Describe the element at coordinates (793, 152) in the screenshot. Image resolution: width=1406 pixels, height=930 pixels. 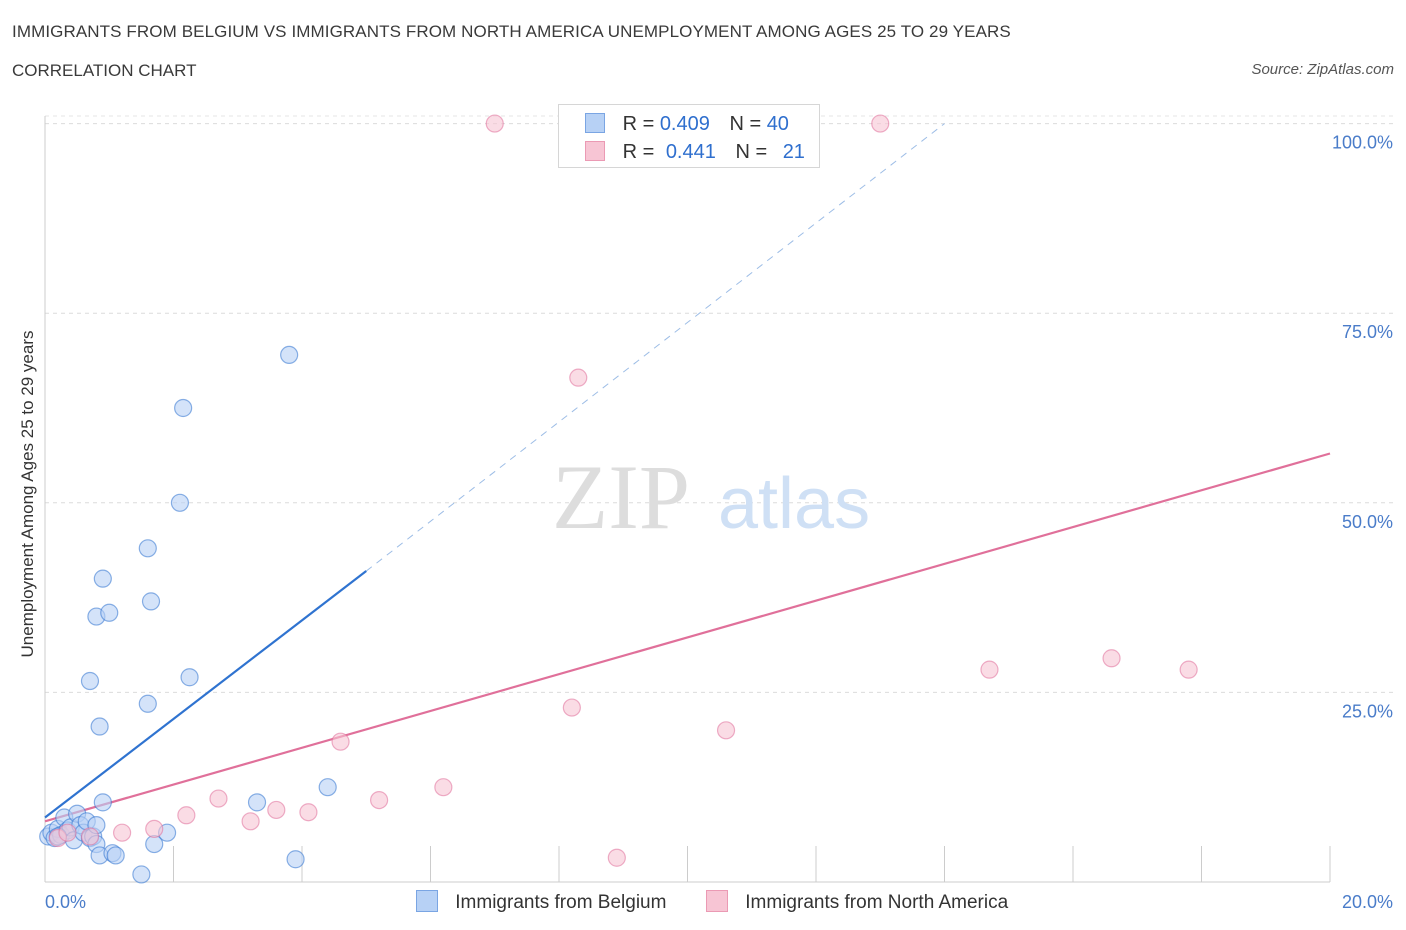
I see `legend-n-value: 21` at that location.